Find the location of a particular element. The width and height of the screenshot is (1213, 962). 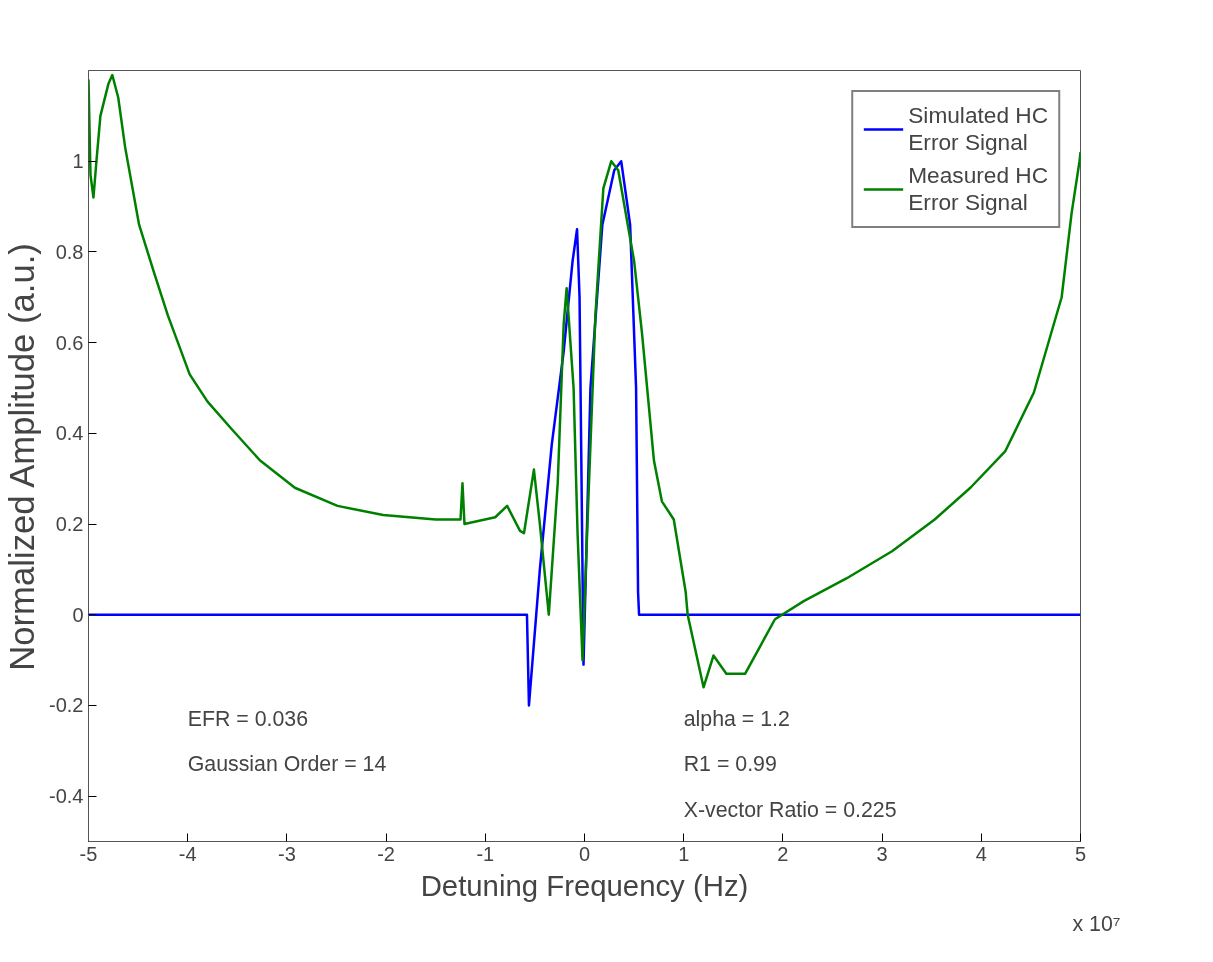

y-tick-label: 0.6 is located at coordinates (69, 342).